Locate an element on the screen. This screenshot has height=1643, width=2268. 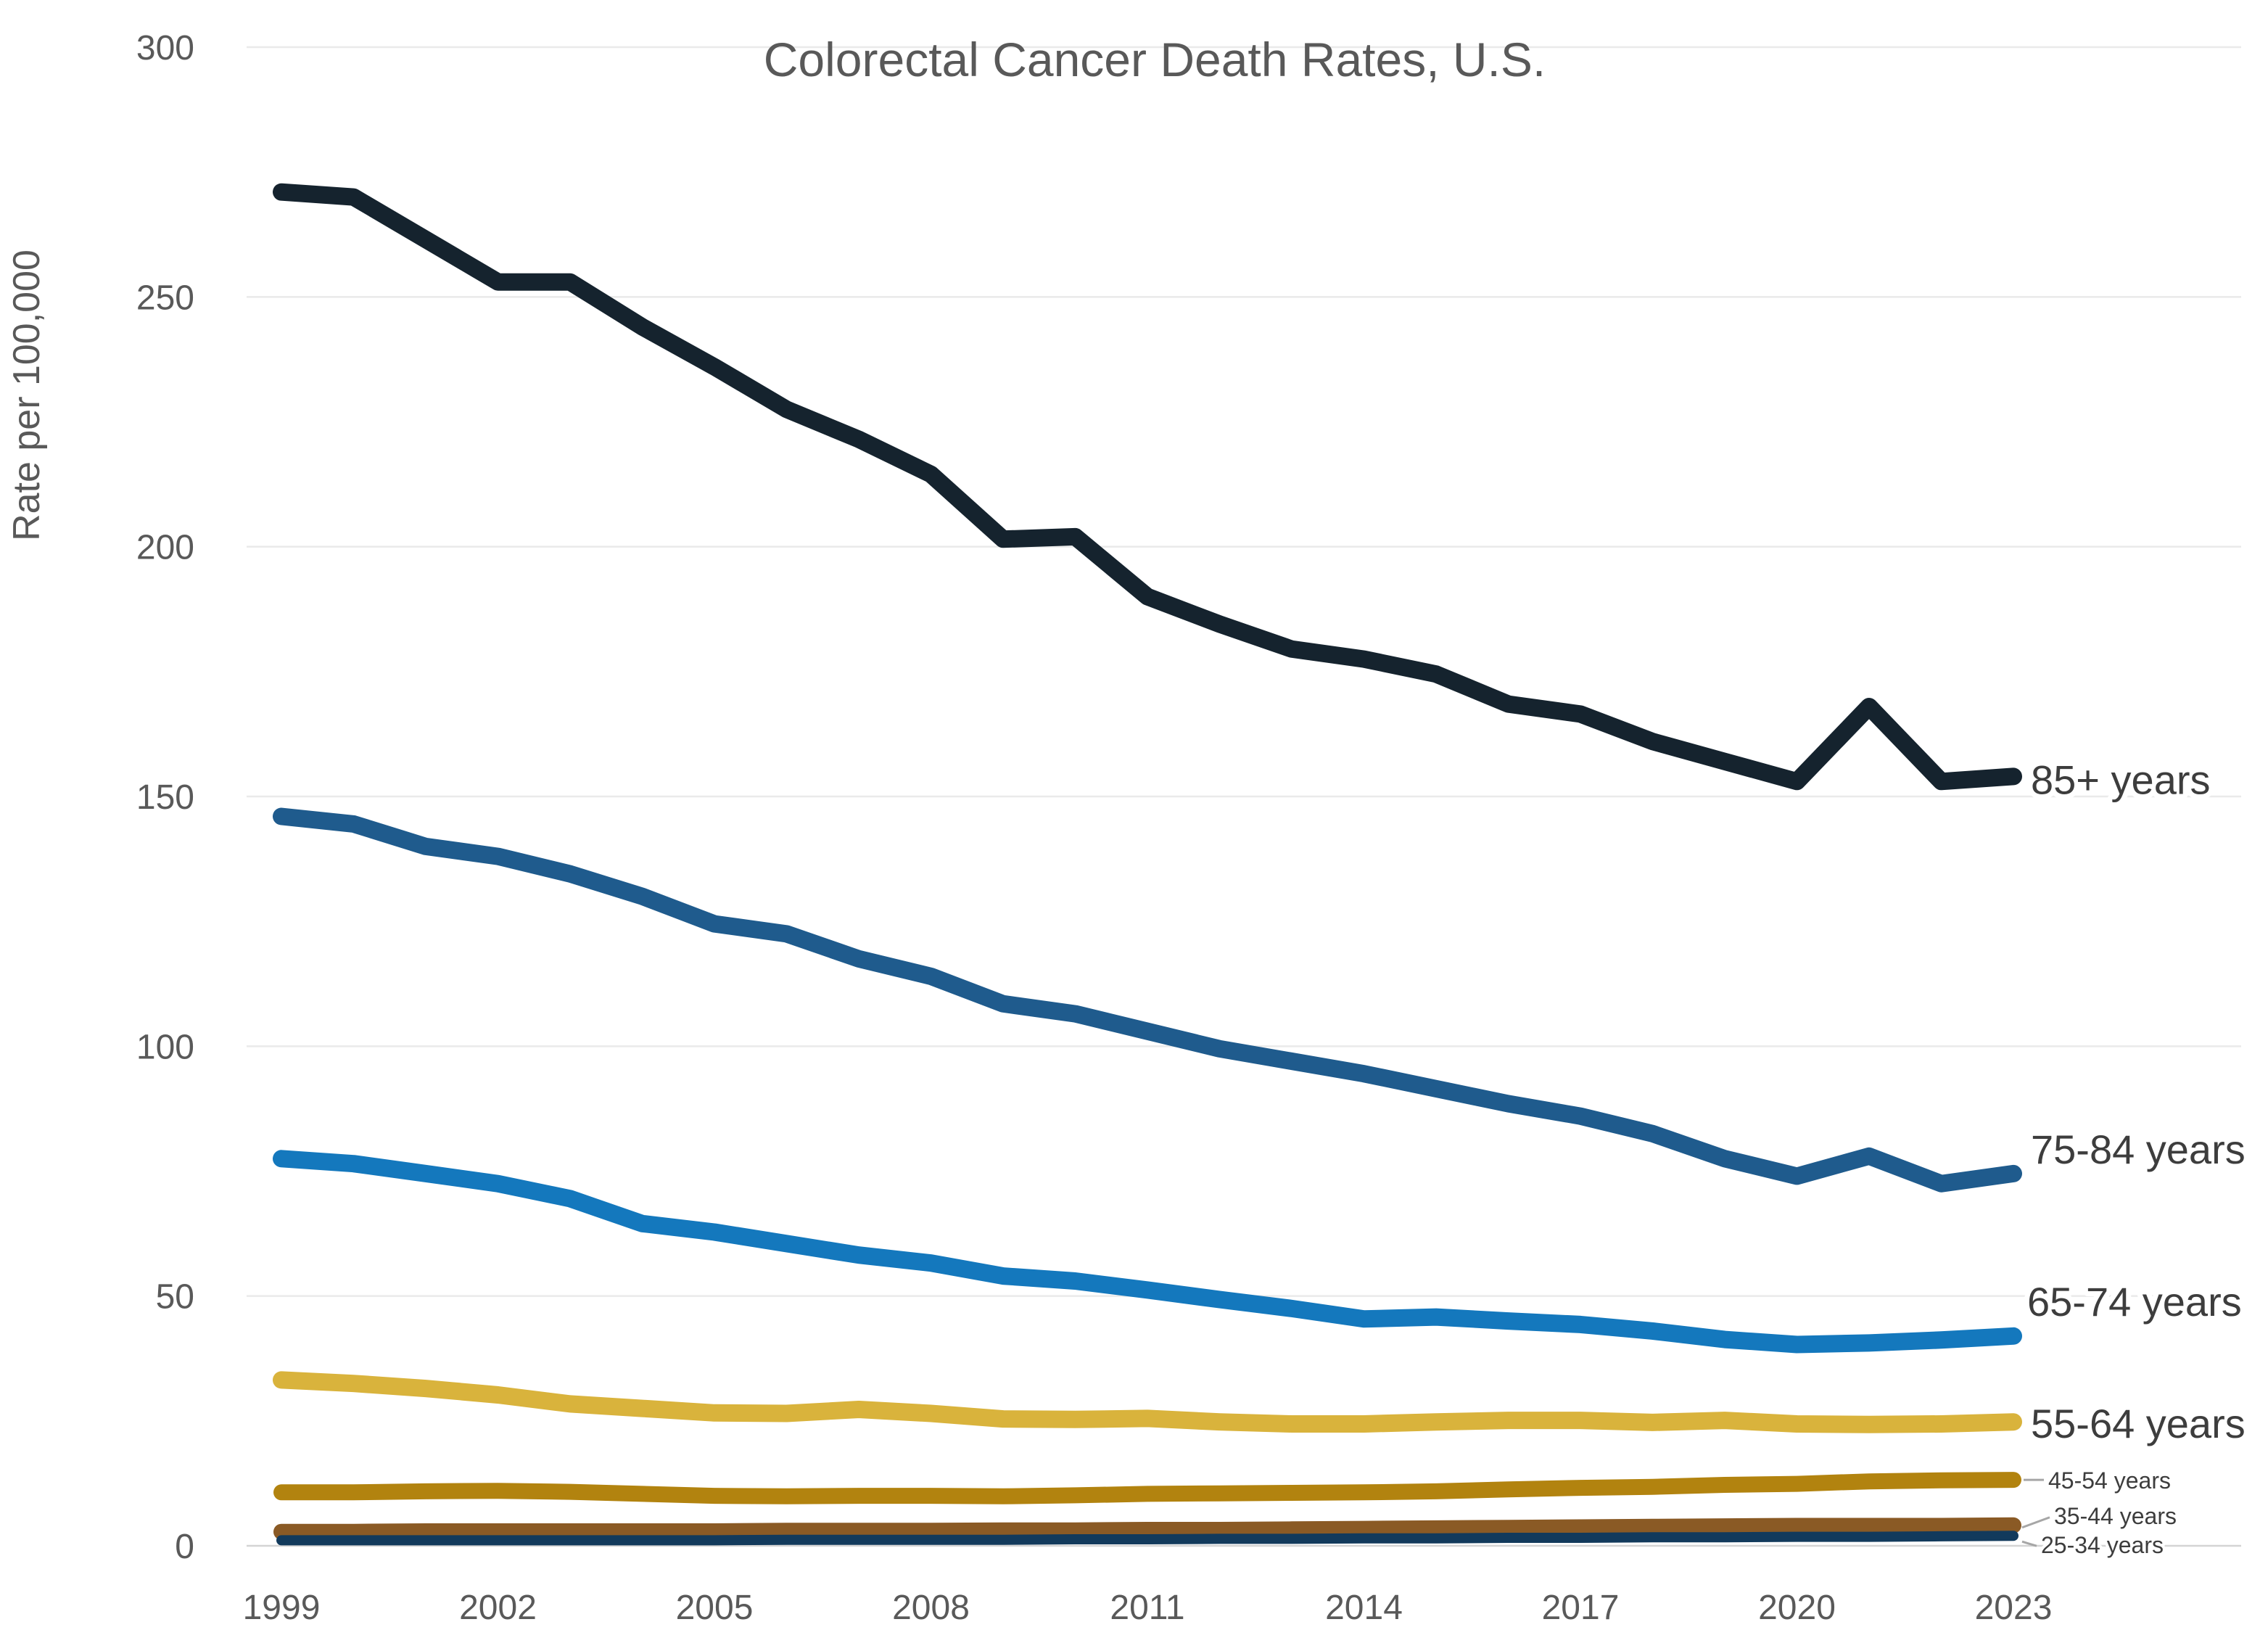
series-label-45-54: 45-54 years is located at coordinates (2109, 1480).